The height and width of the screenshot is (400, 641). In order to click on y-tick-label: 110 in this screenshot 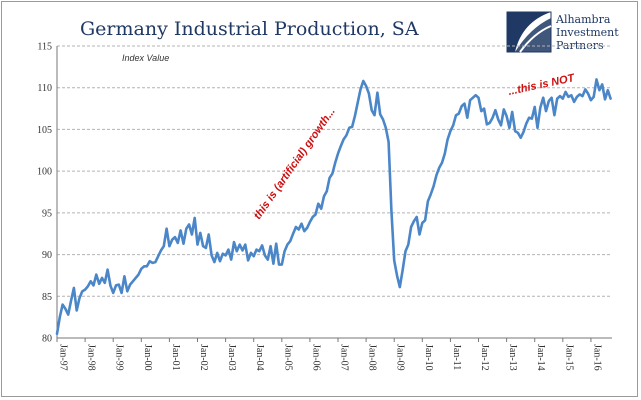, I will do `click(44, 88)`.